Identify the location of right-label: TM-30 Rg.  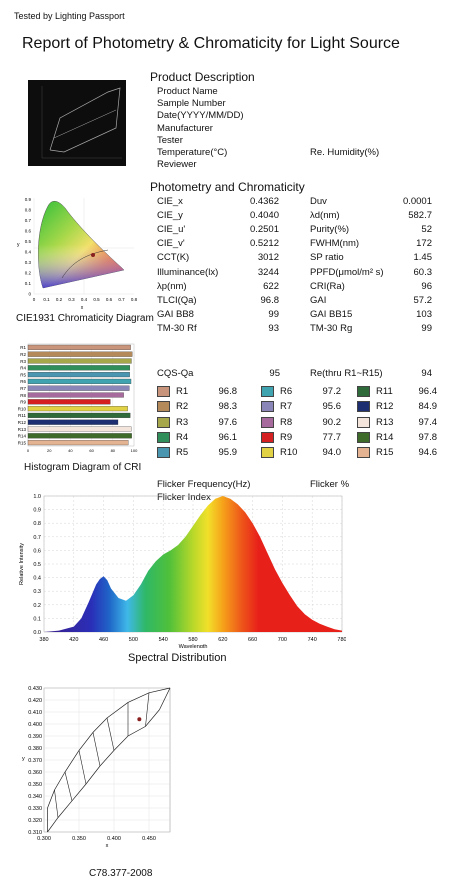
(331, 328).